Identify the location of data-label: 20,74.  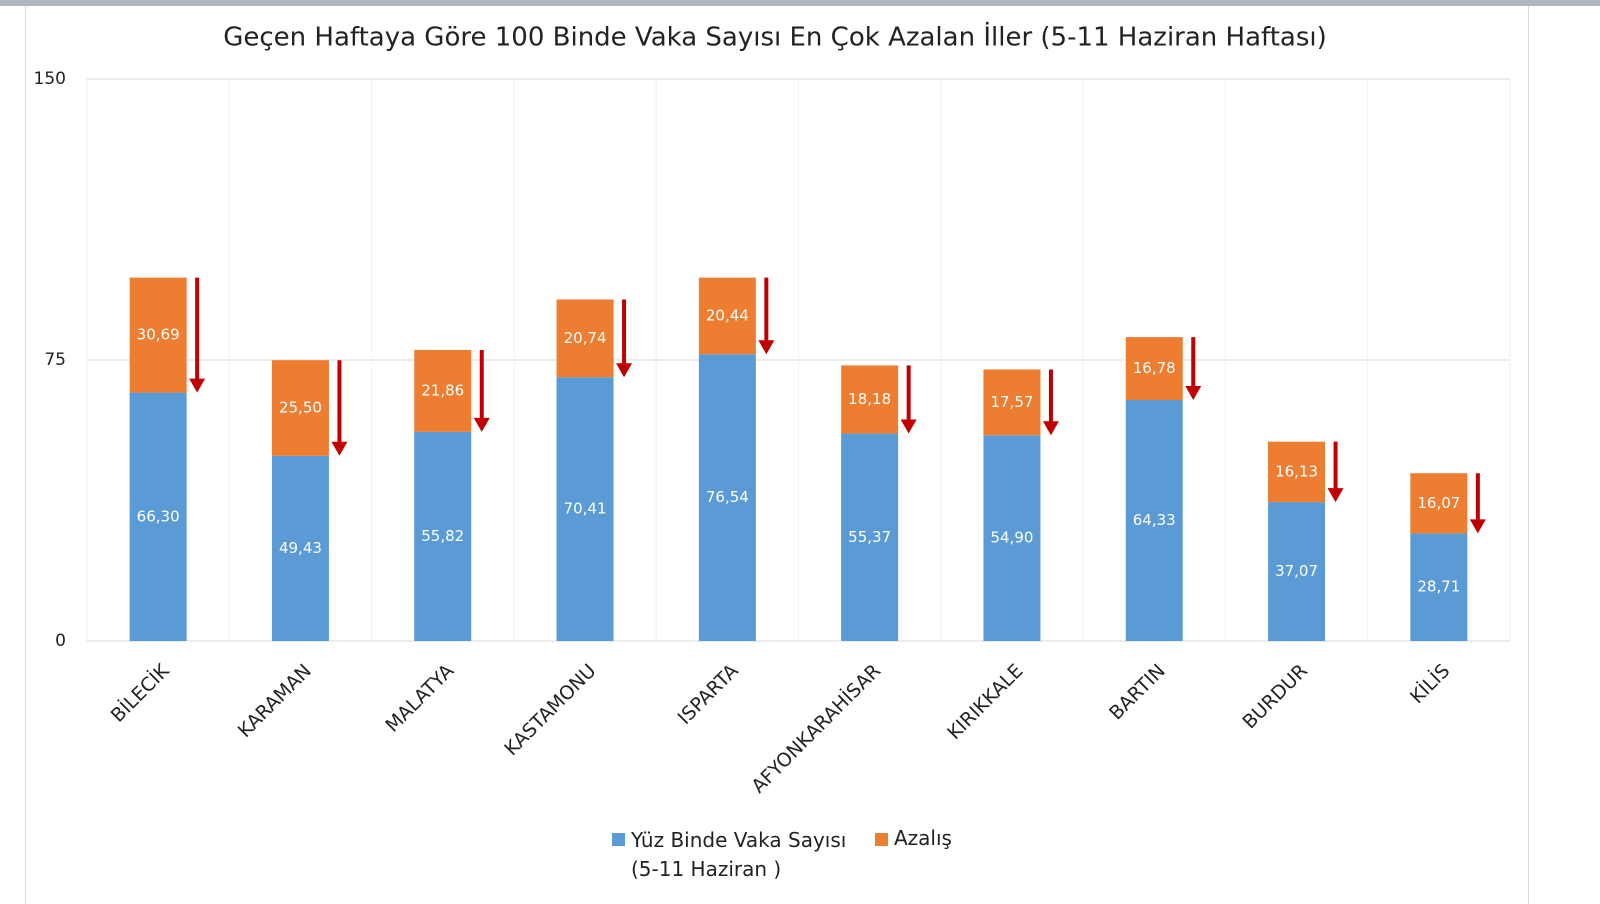
(585, 338).